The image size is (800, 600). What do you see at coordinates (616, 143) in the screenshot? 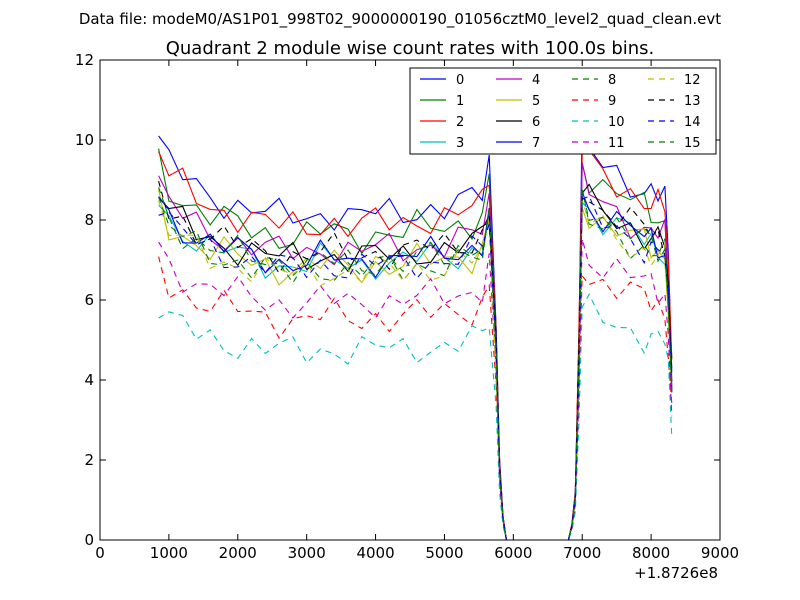
I see `legend-label-11: 11` at bounding box center [616, 143].